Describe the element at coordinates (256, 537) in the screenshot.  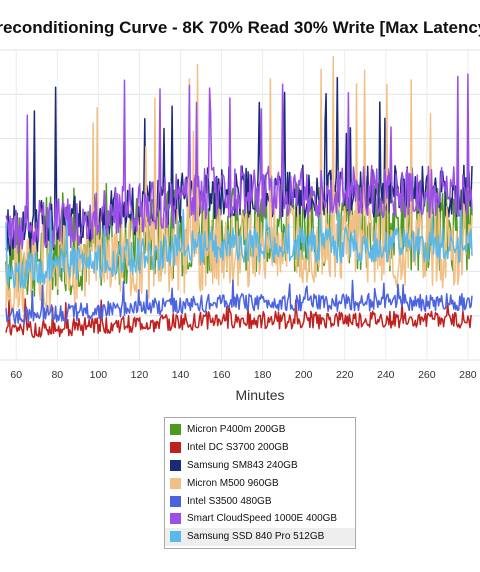
I see `legend-label: Samsung SSD 840 Pro 512GB` at that location.